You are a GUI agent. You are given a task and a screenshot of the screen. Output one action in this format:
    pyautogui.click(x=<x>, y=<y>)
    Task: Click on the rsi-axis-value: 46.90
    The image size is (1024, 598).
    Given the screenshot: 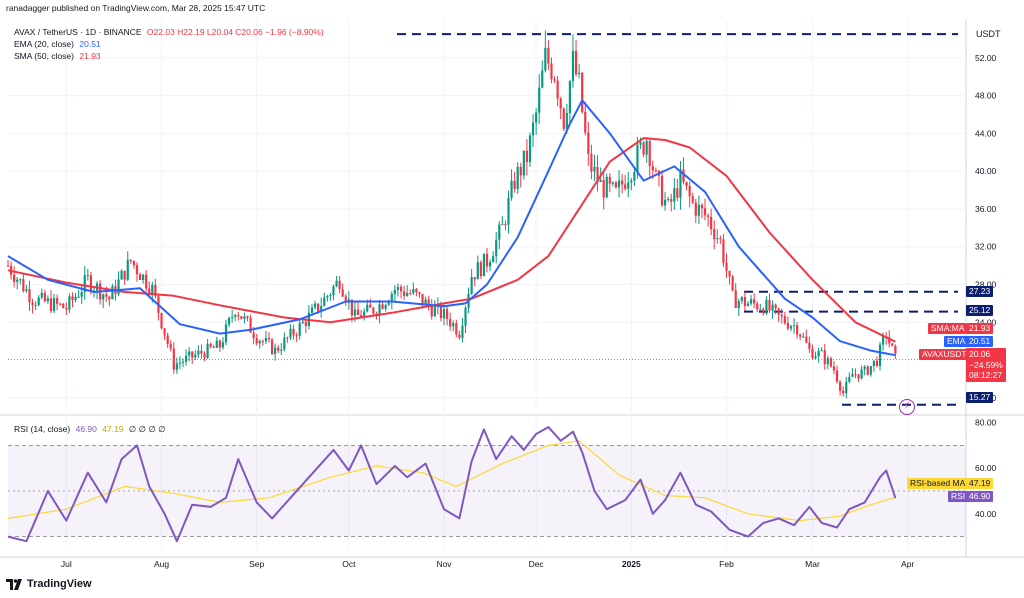 What is the action you would take?
    pyautogui.click(x=980, y=496)
    